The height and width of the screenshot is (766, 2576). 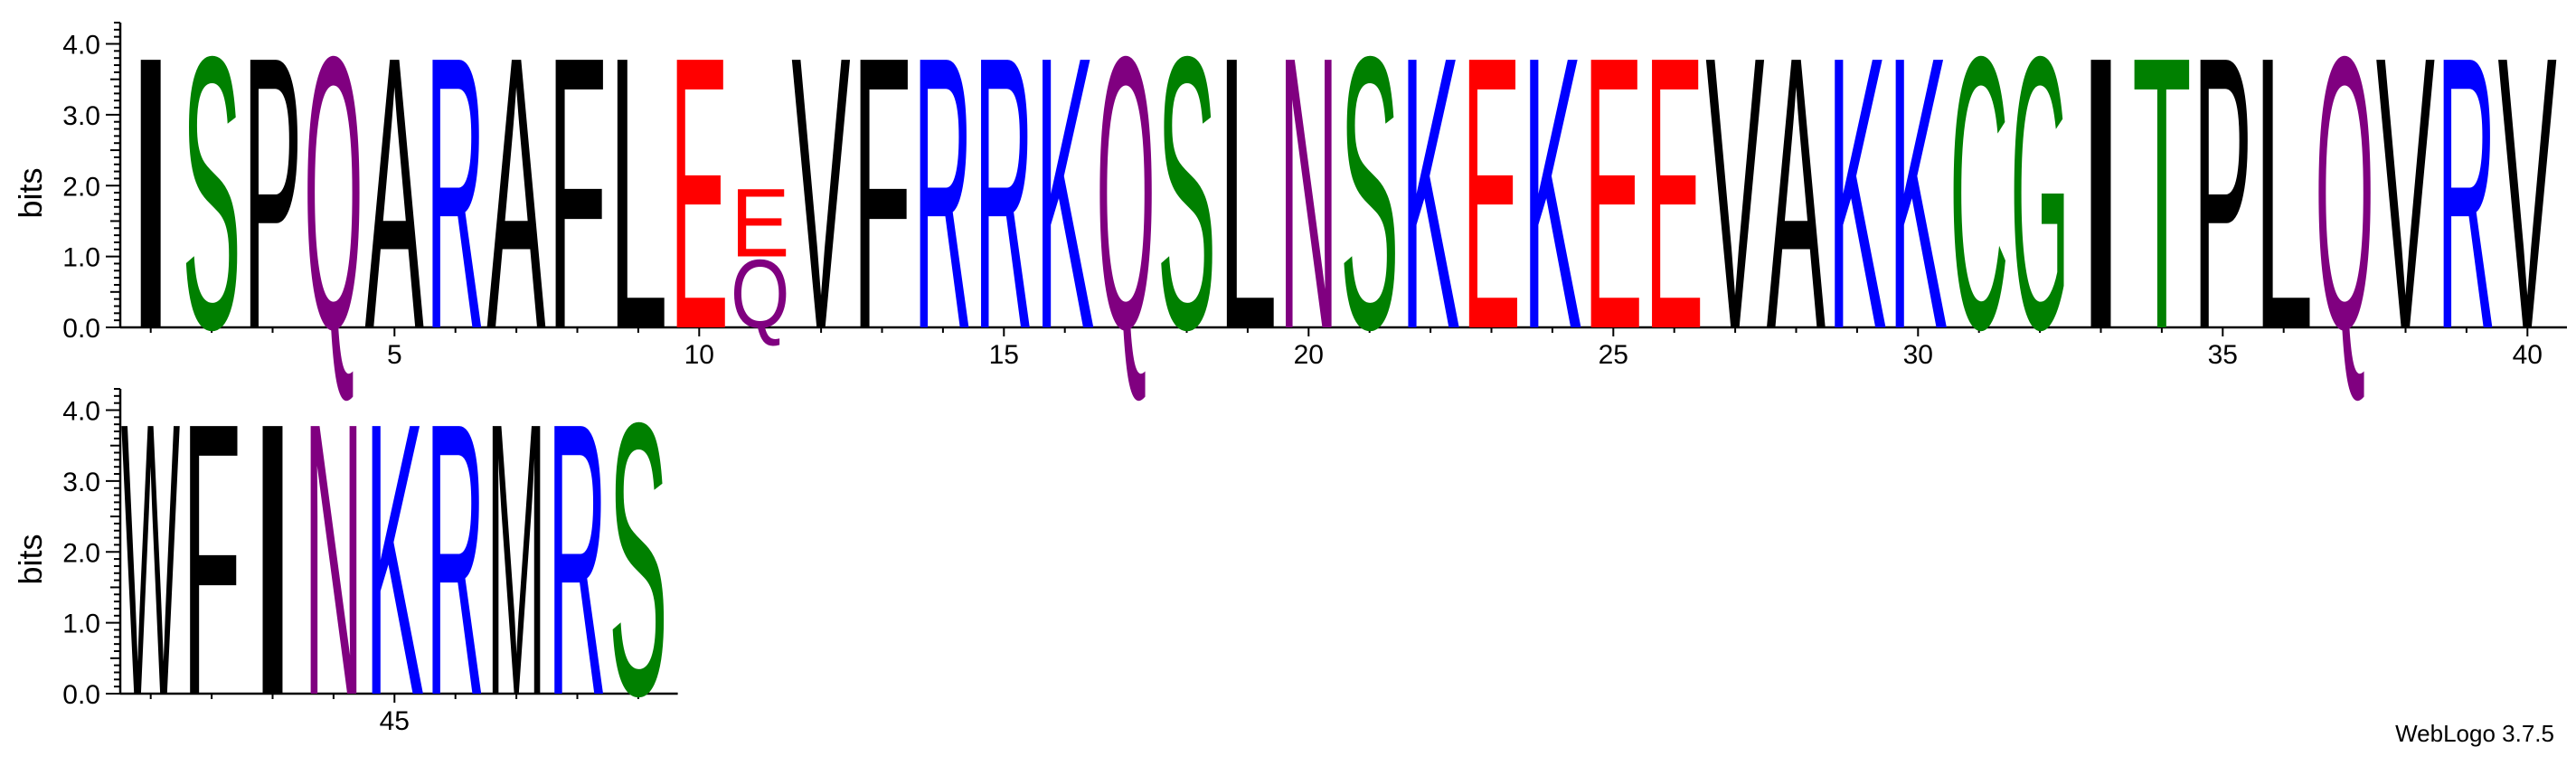 I want to click on logo-letter-G: G, so click(x=2039, y=205).